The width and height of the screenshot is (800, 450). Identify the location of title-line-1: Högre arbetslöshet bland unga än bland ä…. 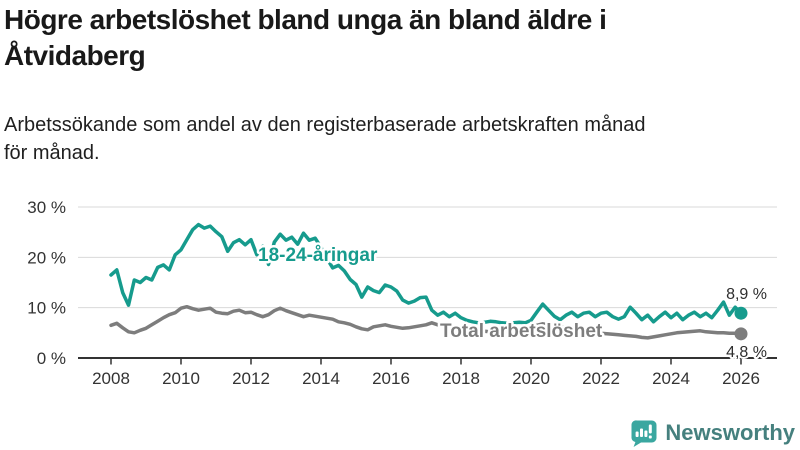
(305, 19).